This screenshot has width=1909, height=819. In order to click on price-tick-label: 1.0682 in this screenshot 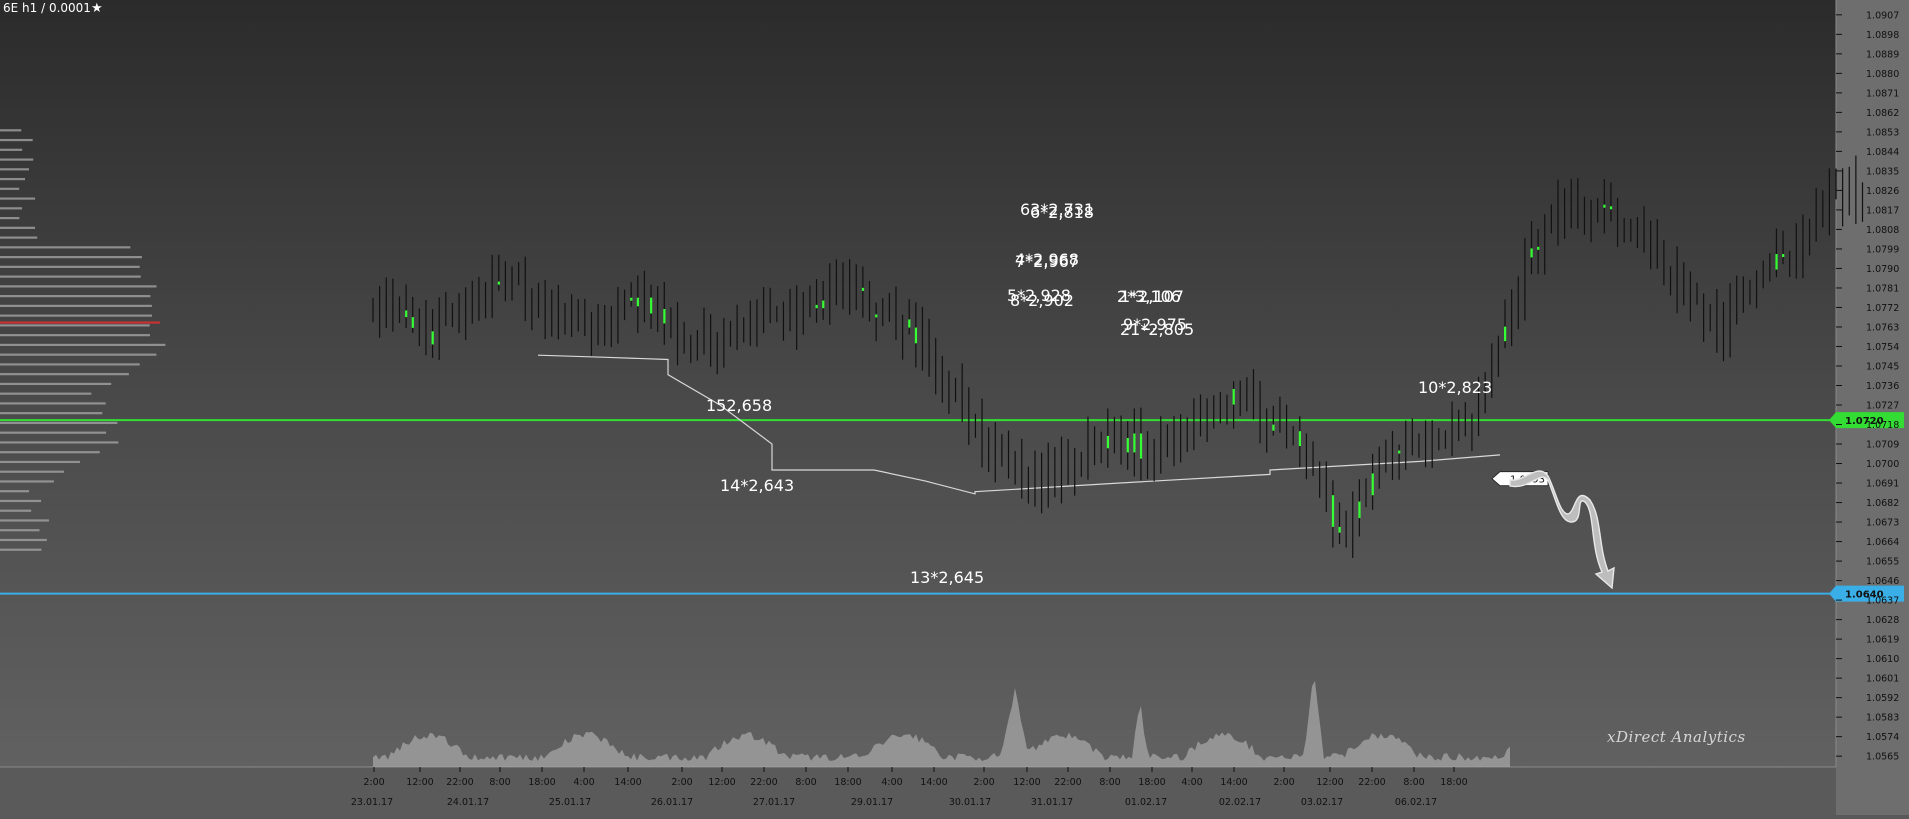, I will do `click(1882, 503)`.